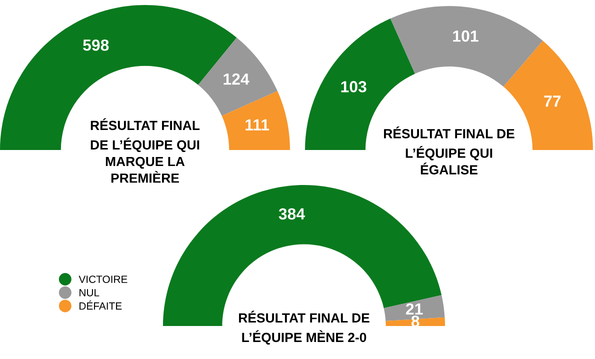  I want to click on data-label: 124, so click(237, 79).